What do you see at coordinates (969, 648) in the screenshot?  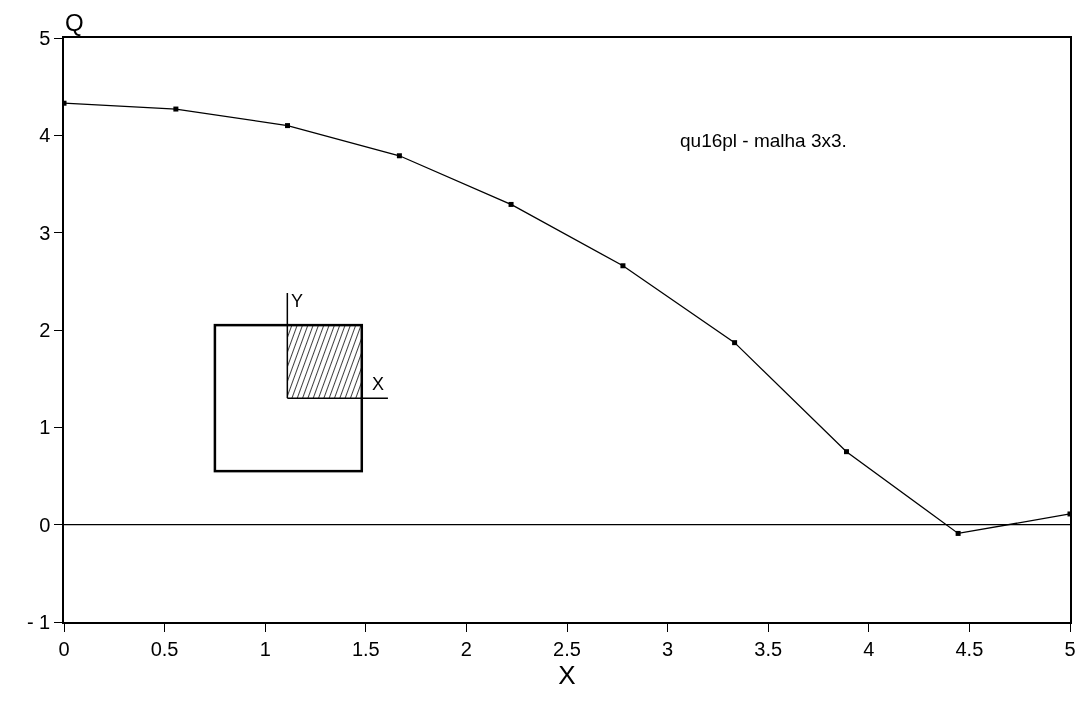 I see `x-tick-label: 4.5` at bounding box center [969, 648].